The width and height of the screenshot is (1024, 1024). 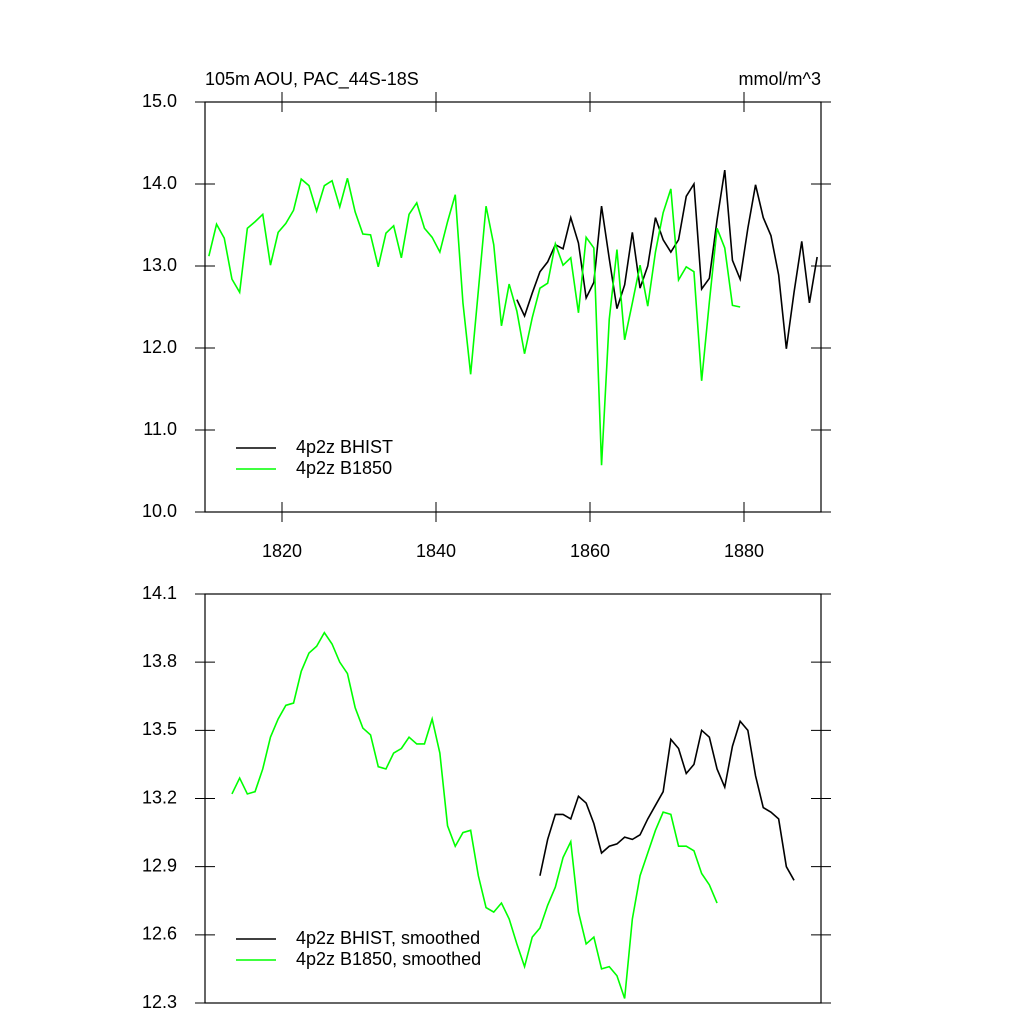 What do you see at coordinates (780, 79) in the screenshot?
I see `units-label: mmol/m^3` at bounding box center [780, 79].